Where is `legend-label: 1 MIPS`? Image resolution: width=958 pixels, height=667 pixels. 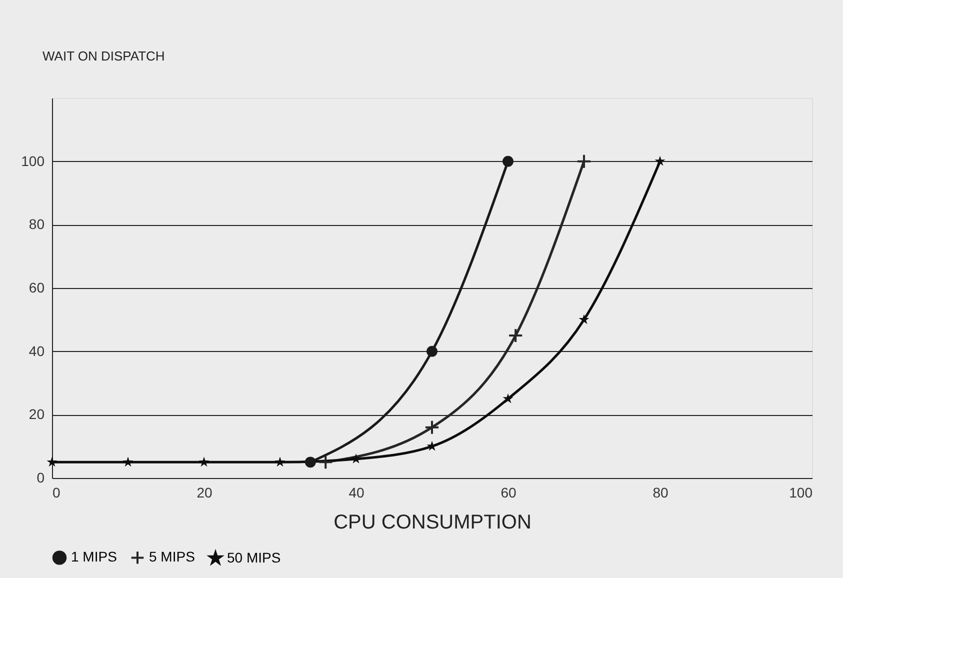 legend-label: 1 MIPS is located at coordinates (94, 556).